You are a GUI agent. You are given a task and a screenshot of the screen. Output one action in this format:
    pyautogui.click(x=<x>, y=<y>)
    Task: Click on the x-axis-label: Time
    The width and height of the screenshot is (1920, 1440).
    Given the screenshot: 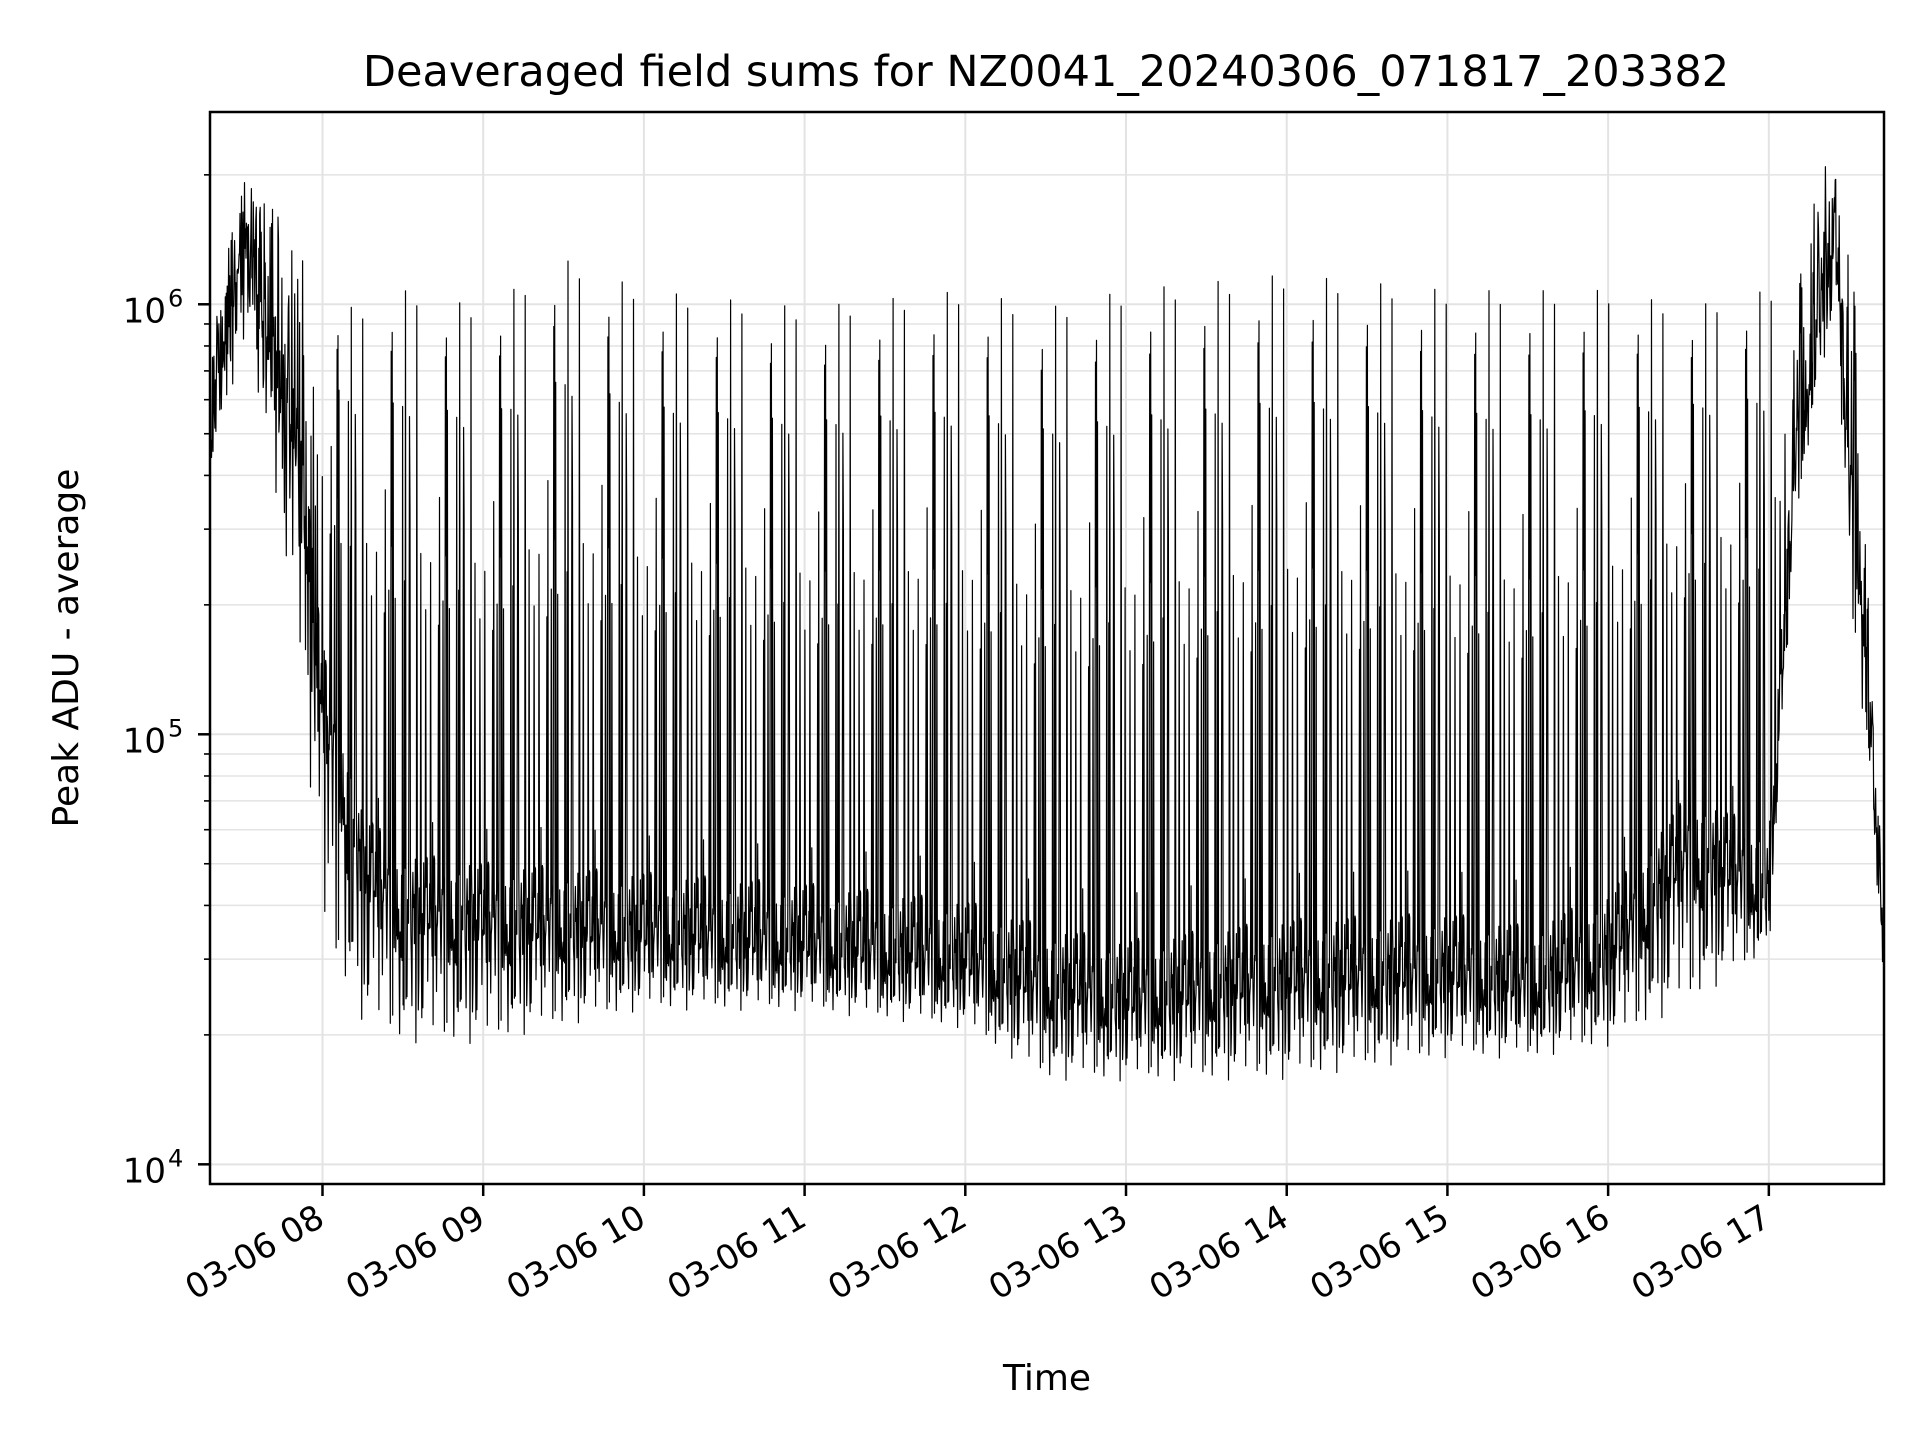 What is the action you would take?
    pyautogui.click(x=1046, y=1378)
    